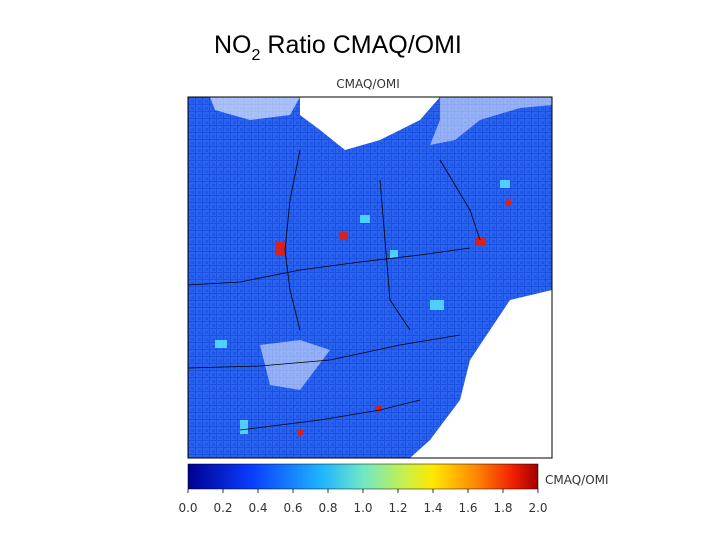 Image resolution: width=720 pixels, height=540 pixels. Describe the element at coordinates (537, 508) in the screenshot. I see `colorbar-tick-label: 2.0` at that location.